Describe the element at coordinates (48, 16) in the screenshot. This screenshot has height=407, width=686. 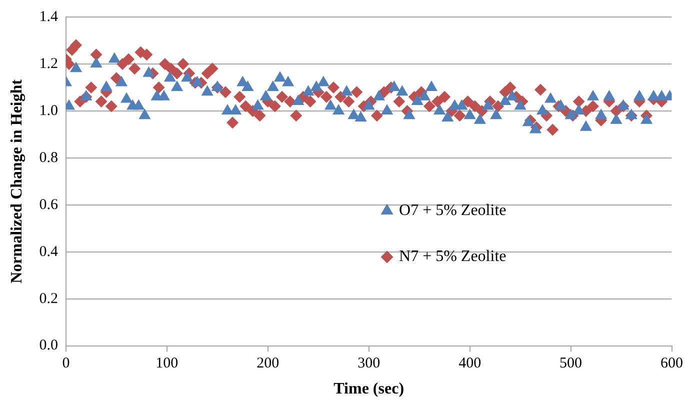
I see `y-tick-label: 1.4` at that location.